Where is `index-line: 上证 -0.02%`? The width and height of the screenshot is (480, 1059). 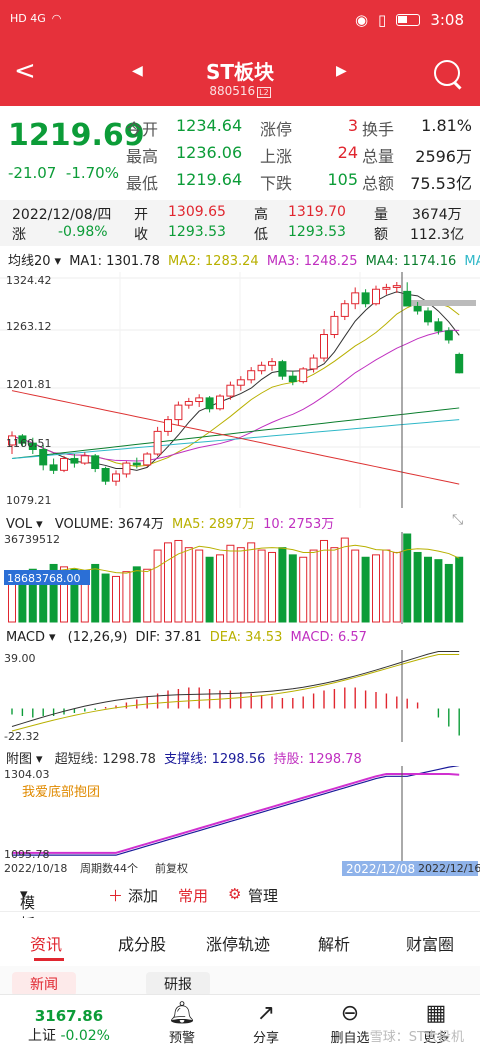
index-line: 上证 -0.02% is located at coordinates (69, 1035).